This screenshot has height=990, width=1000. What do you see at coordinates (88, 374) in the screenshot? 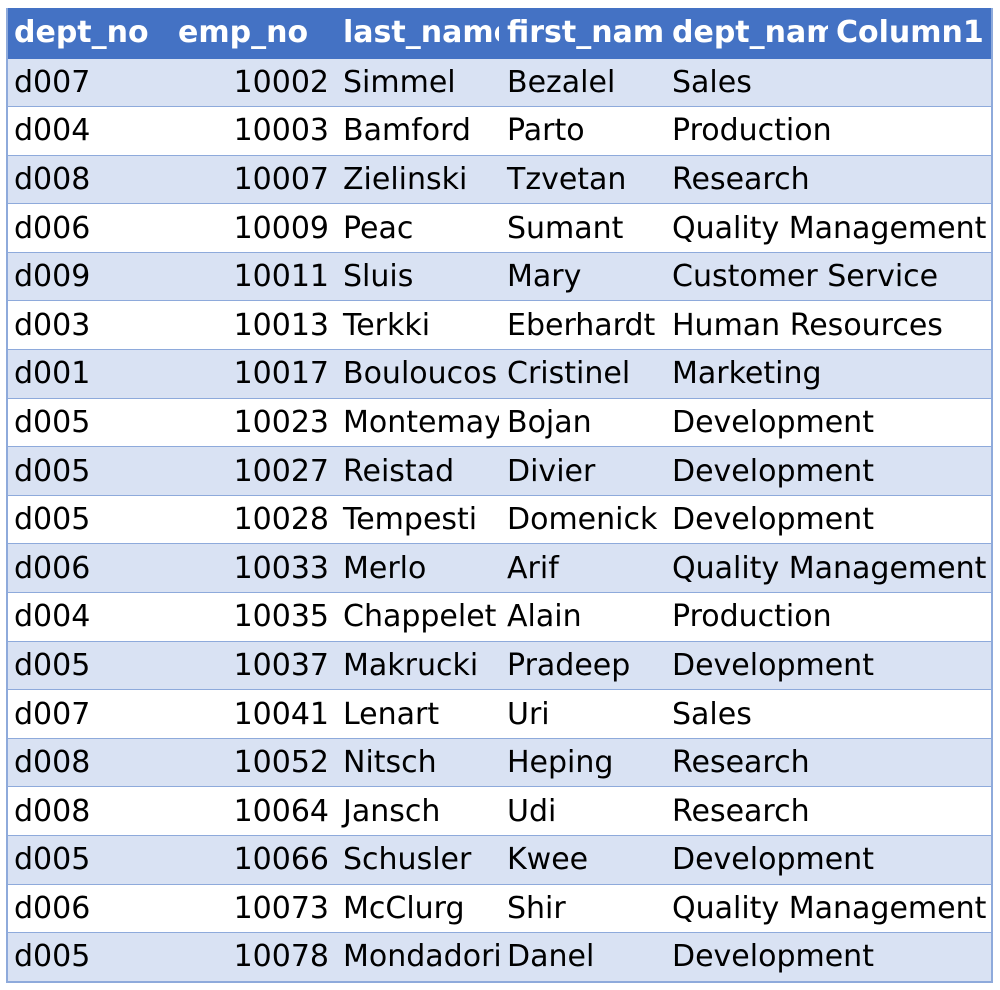
I see `dept-no-cell: d001` at bounding box center [88, 374].